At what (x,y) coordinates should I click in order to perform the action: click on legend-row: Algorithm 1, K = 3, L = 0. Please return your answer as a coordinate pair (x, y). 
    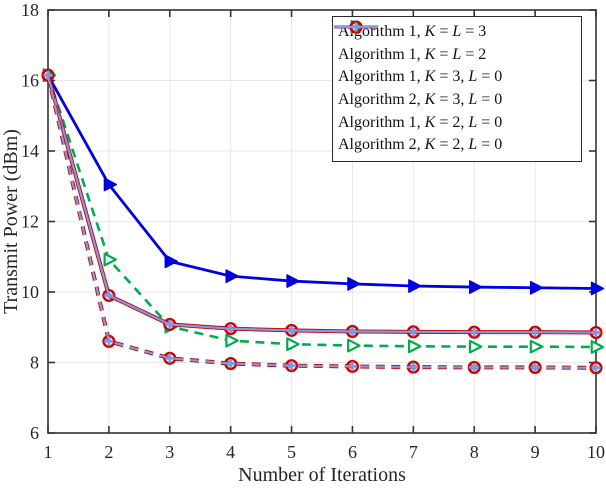
    Looking at the image, I should click on (454, 54).